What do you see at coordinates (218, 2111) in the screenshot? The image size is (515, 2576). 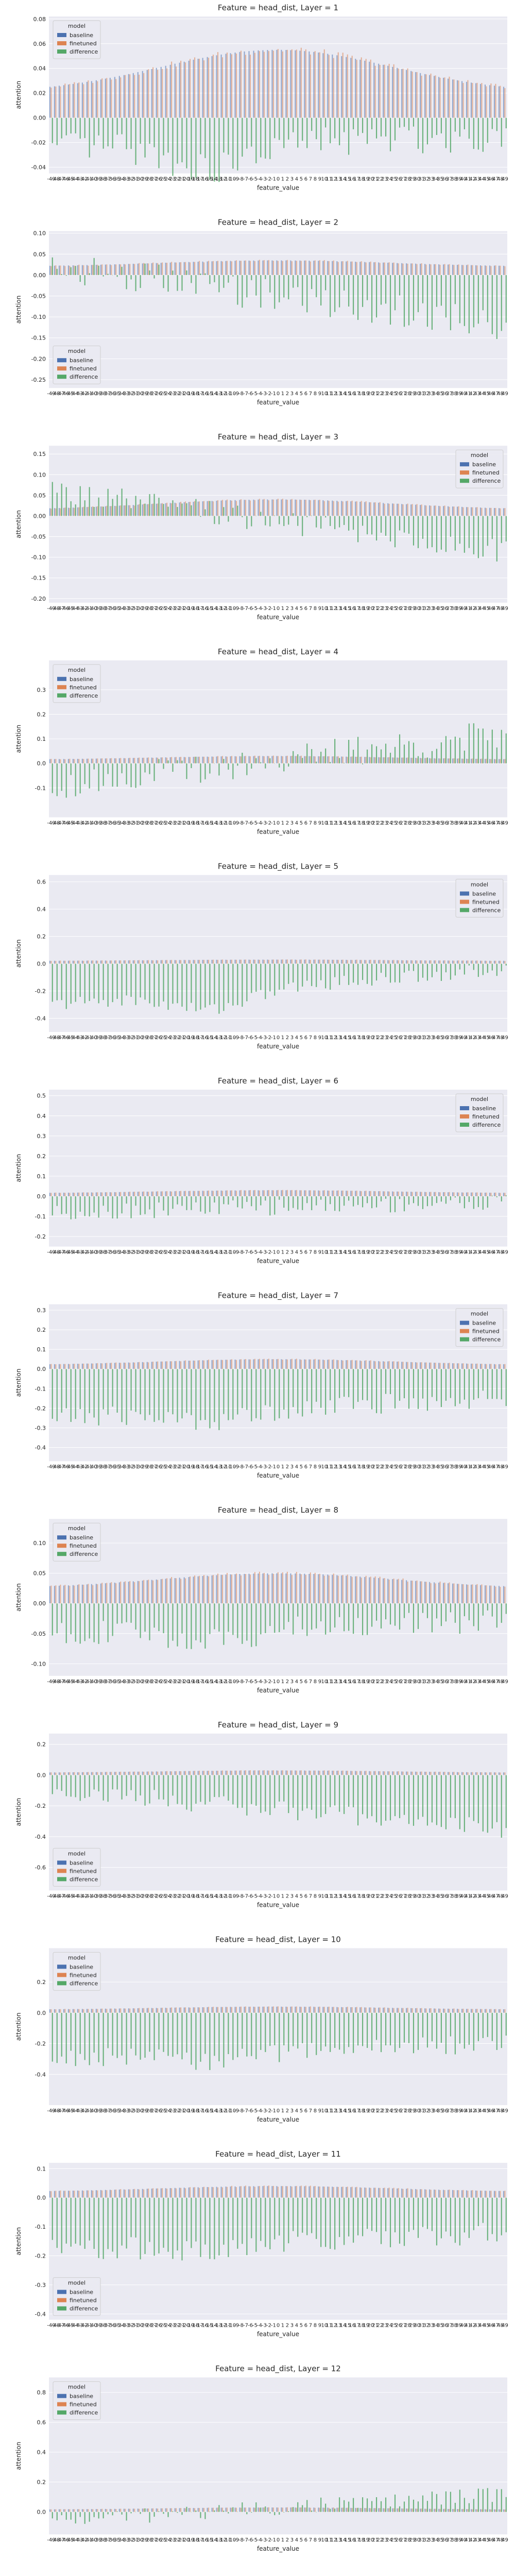 I see `x-tick-label: -13` at bounding box center [218, 2111].